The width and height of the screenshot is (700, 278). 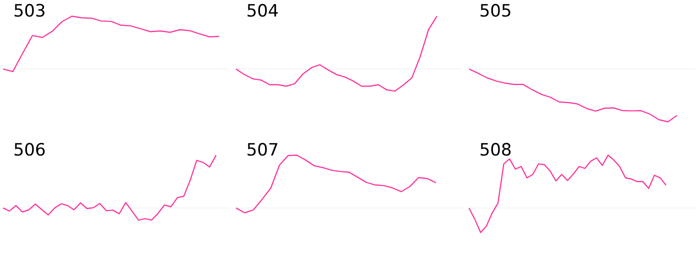 What do you see at coordinates (29, 149) in the screenshot?
I see `chart-title: 506` at bounding box center [29, 149].